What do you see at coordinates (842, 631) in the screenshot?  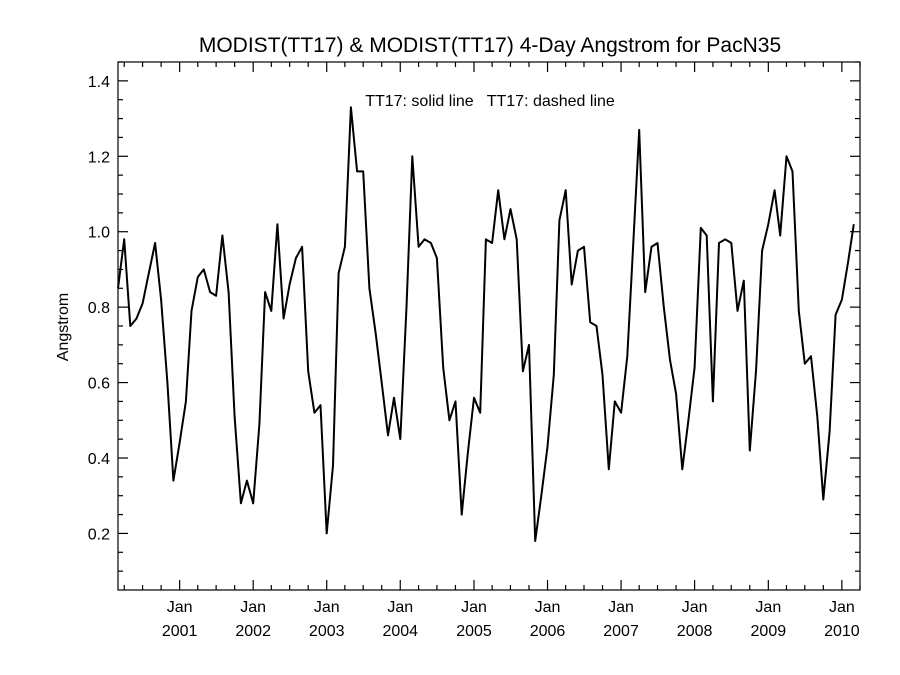 I see `x-tick-year: 2010` at bounding box center [842, 631].